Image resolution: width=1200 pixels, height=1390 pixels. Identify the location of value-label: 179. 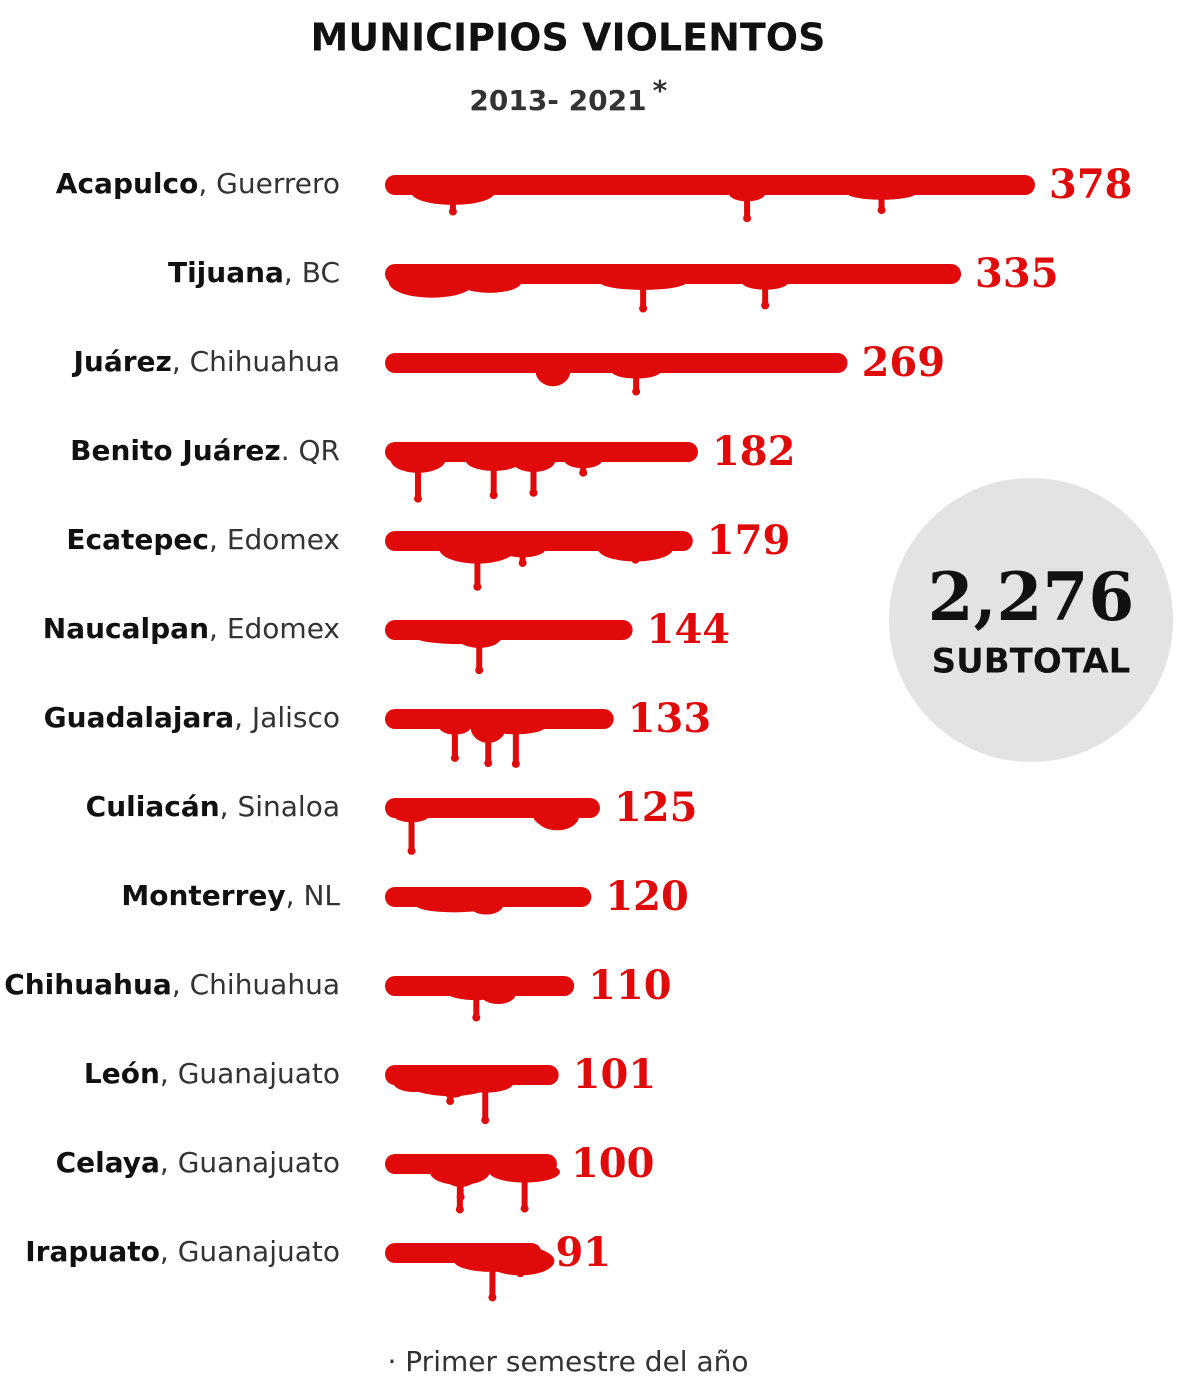
(749, 540).